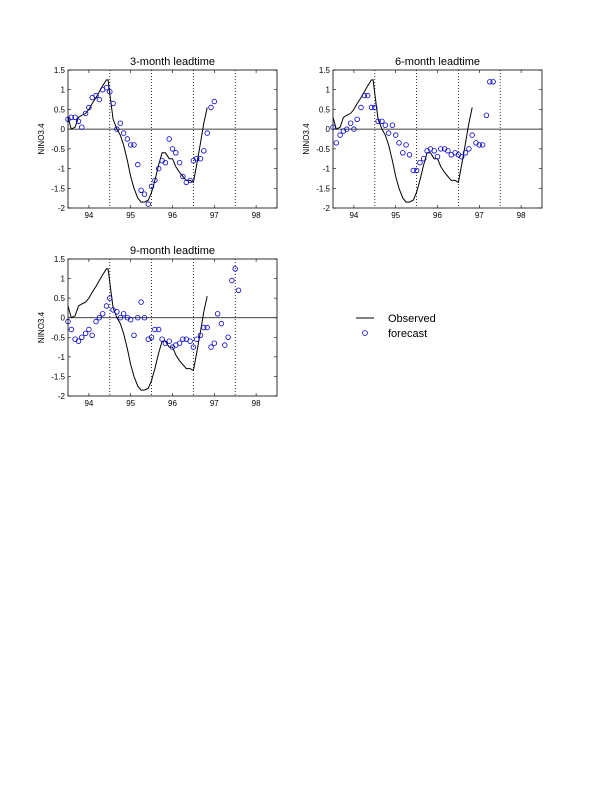 Image resolution: width=612 pixels, height=792 pixels. I want to click on legend: Observed forecast, so click(396, 326).